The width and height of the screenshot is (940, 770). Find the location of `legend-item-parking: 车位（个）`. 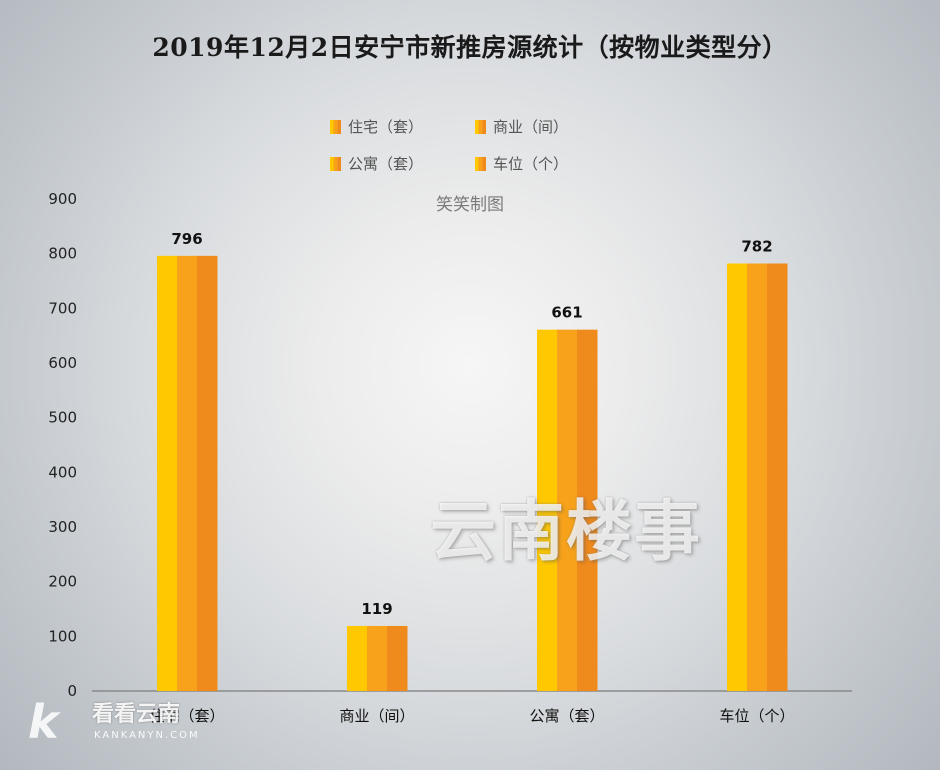

legend-item-parking: 车位（个） is located at coordinates (547, 163).